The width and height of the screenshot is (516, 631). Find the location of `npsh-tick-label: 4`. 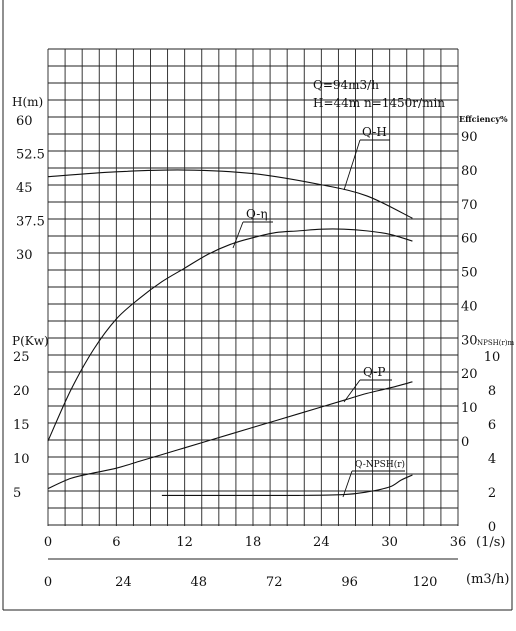

npsh-tick-label: 4 is located at coordinates (492, 459).